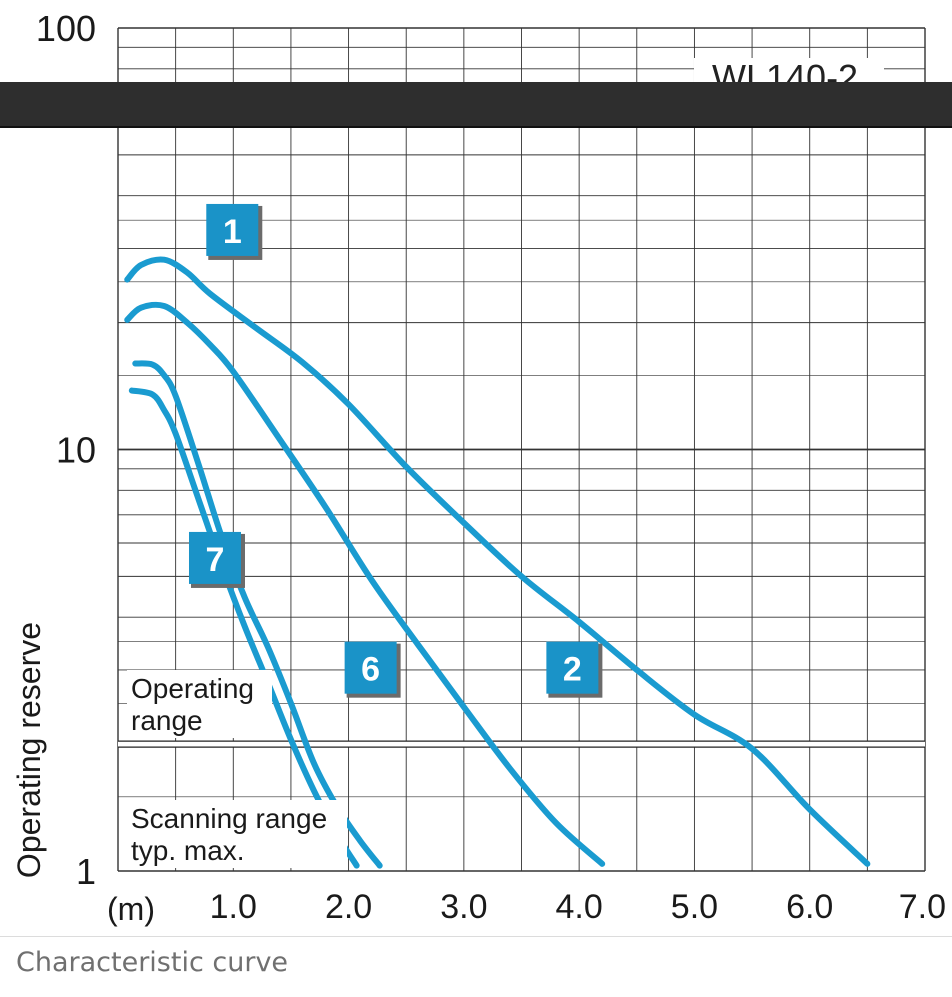 This screenshot has height=997, width=952. I want to click on series-badge-1: 1, so click(234, 231).